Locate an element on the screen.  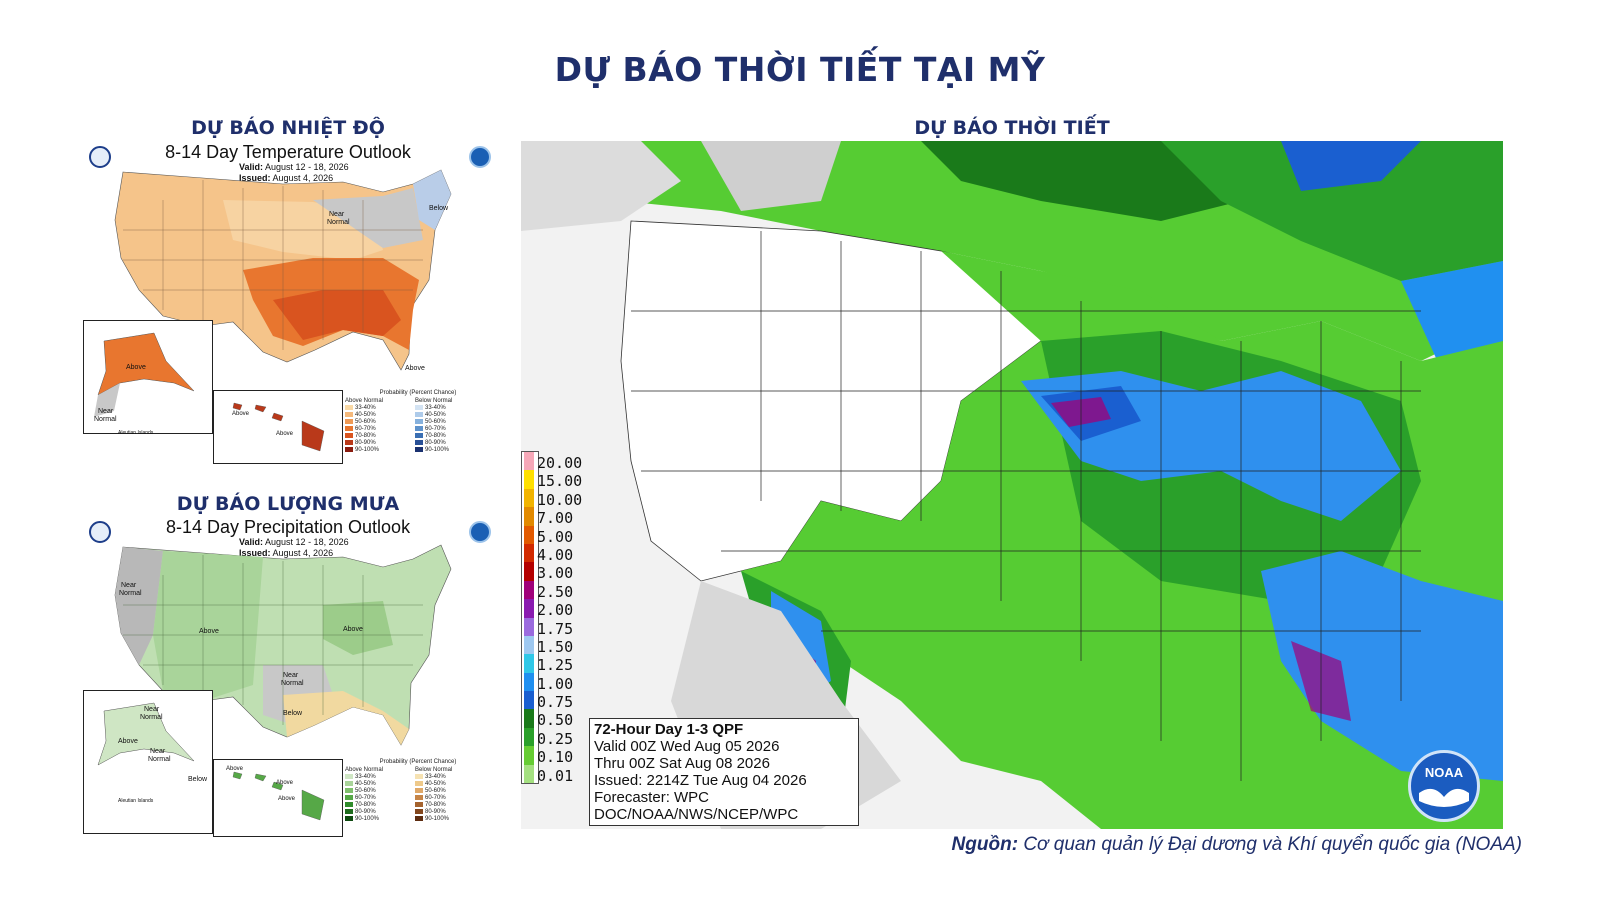
region-label-near-normal: Near is located at coordinates (337, 214).